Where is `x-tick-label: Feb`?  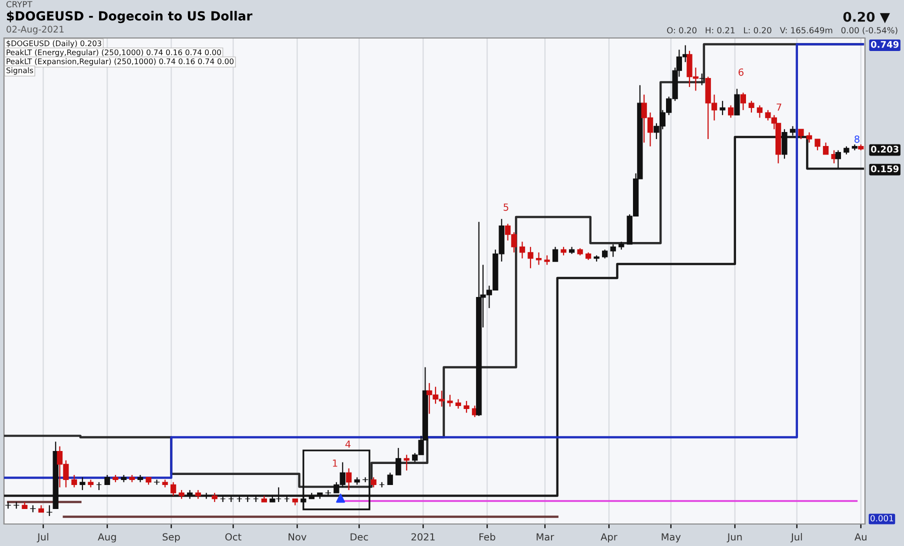
x-tick-label: Feb is located at coordinates (488, 537).